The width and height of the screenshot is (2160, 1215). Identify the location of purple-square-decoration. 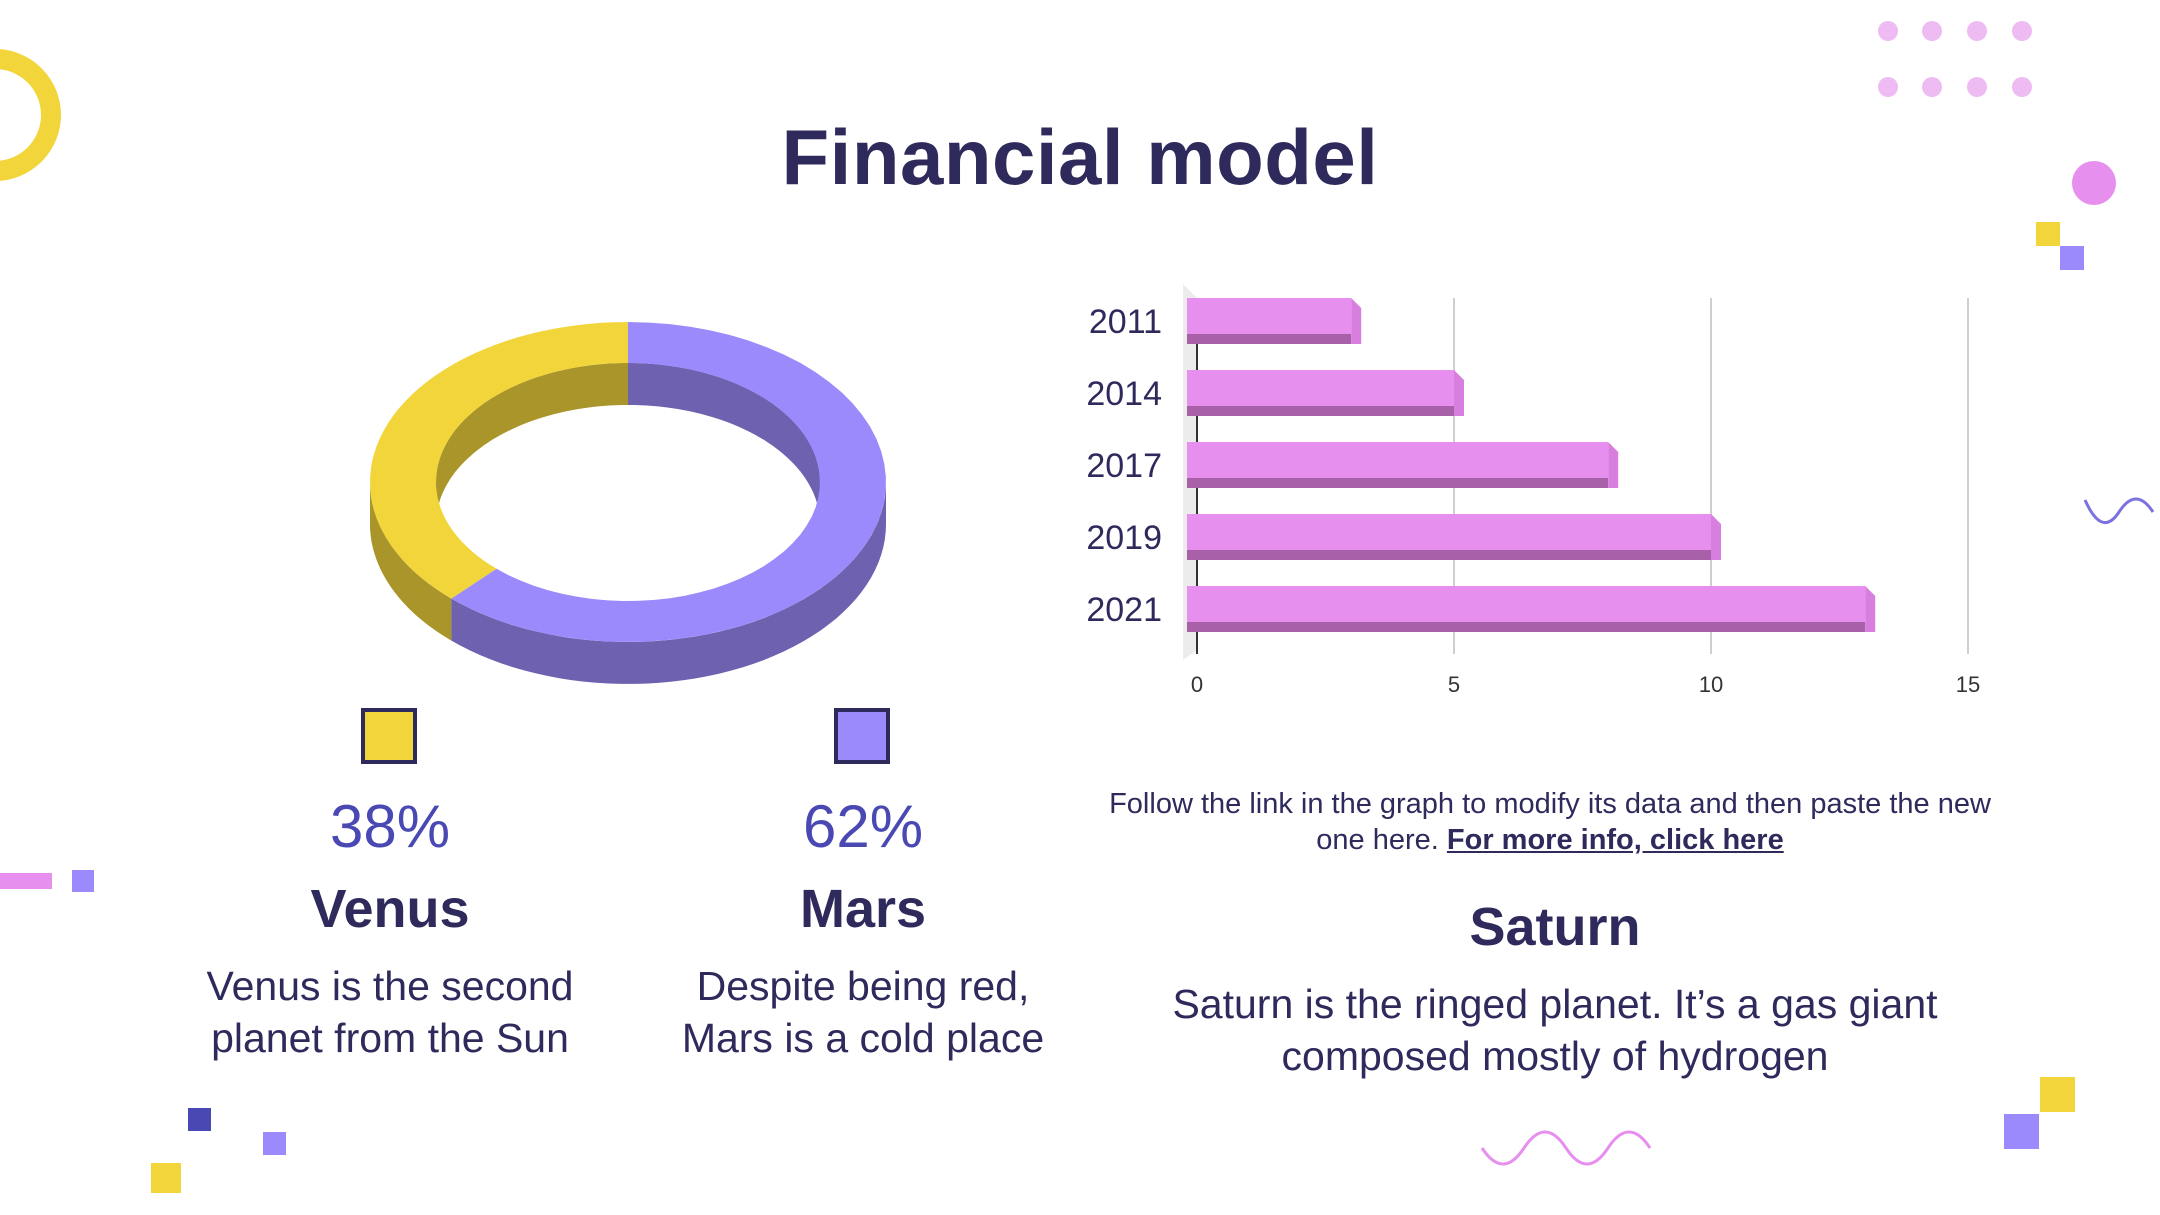
(2072, 258).